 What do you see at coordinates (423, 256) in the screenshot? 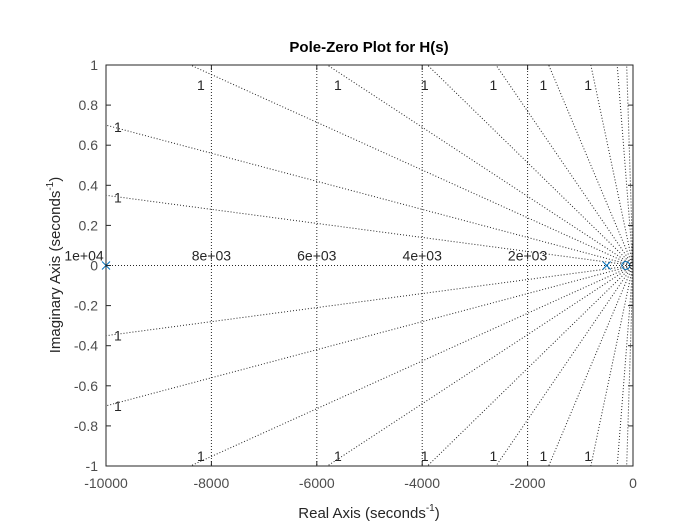
I see `frequency-grid-label: 4e+03` at bounding box center [423, 256].